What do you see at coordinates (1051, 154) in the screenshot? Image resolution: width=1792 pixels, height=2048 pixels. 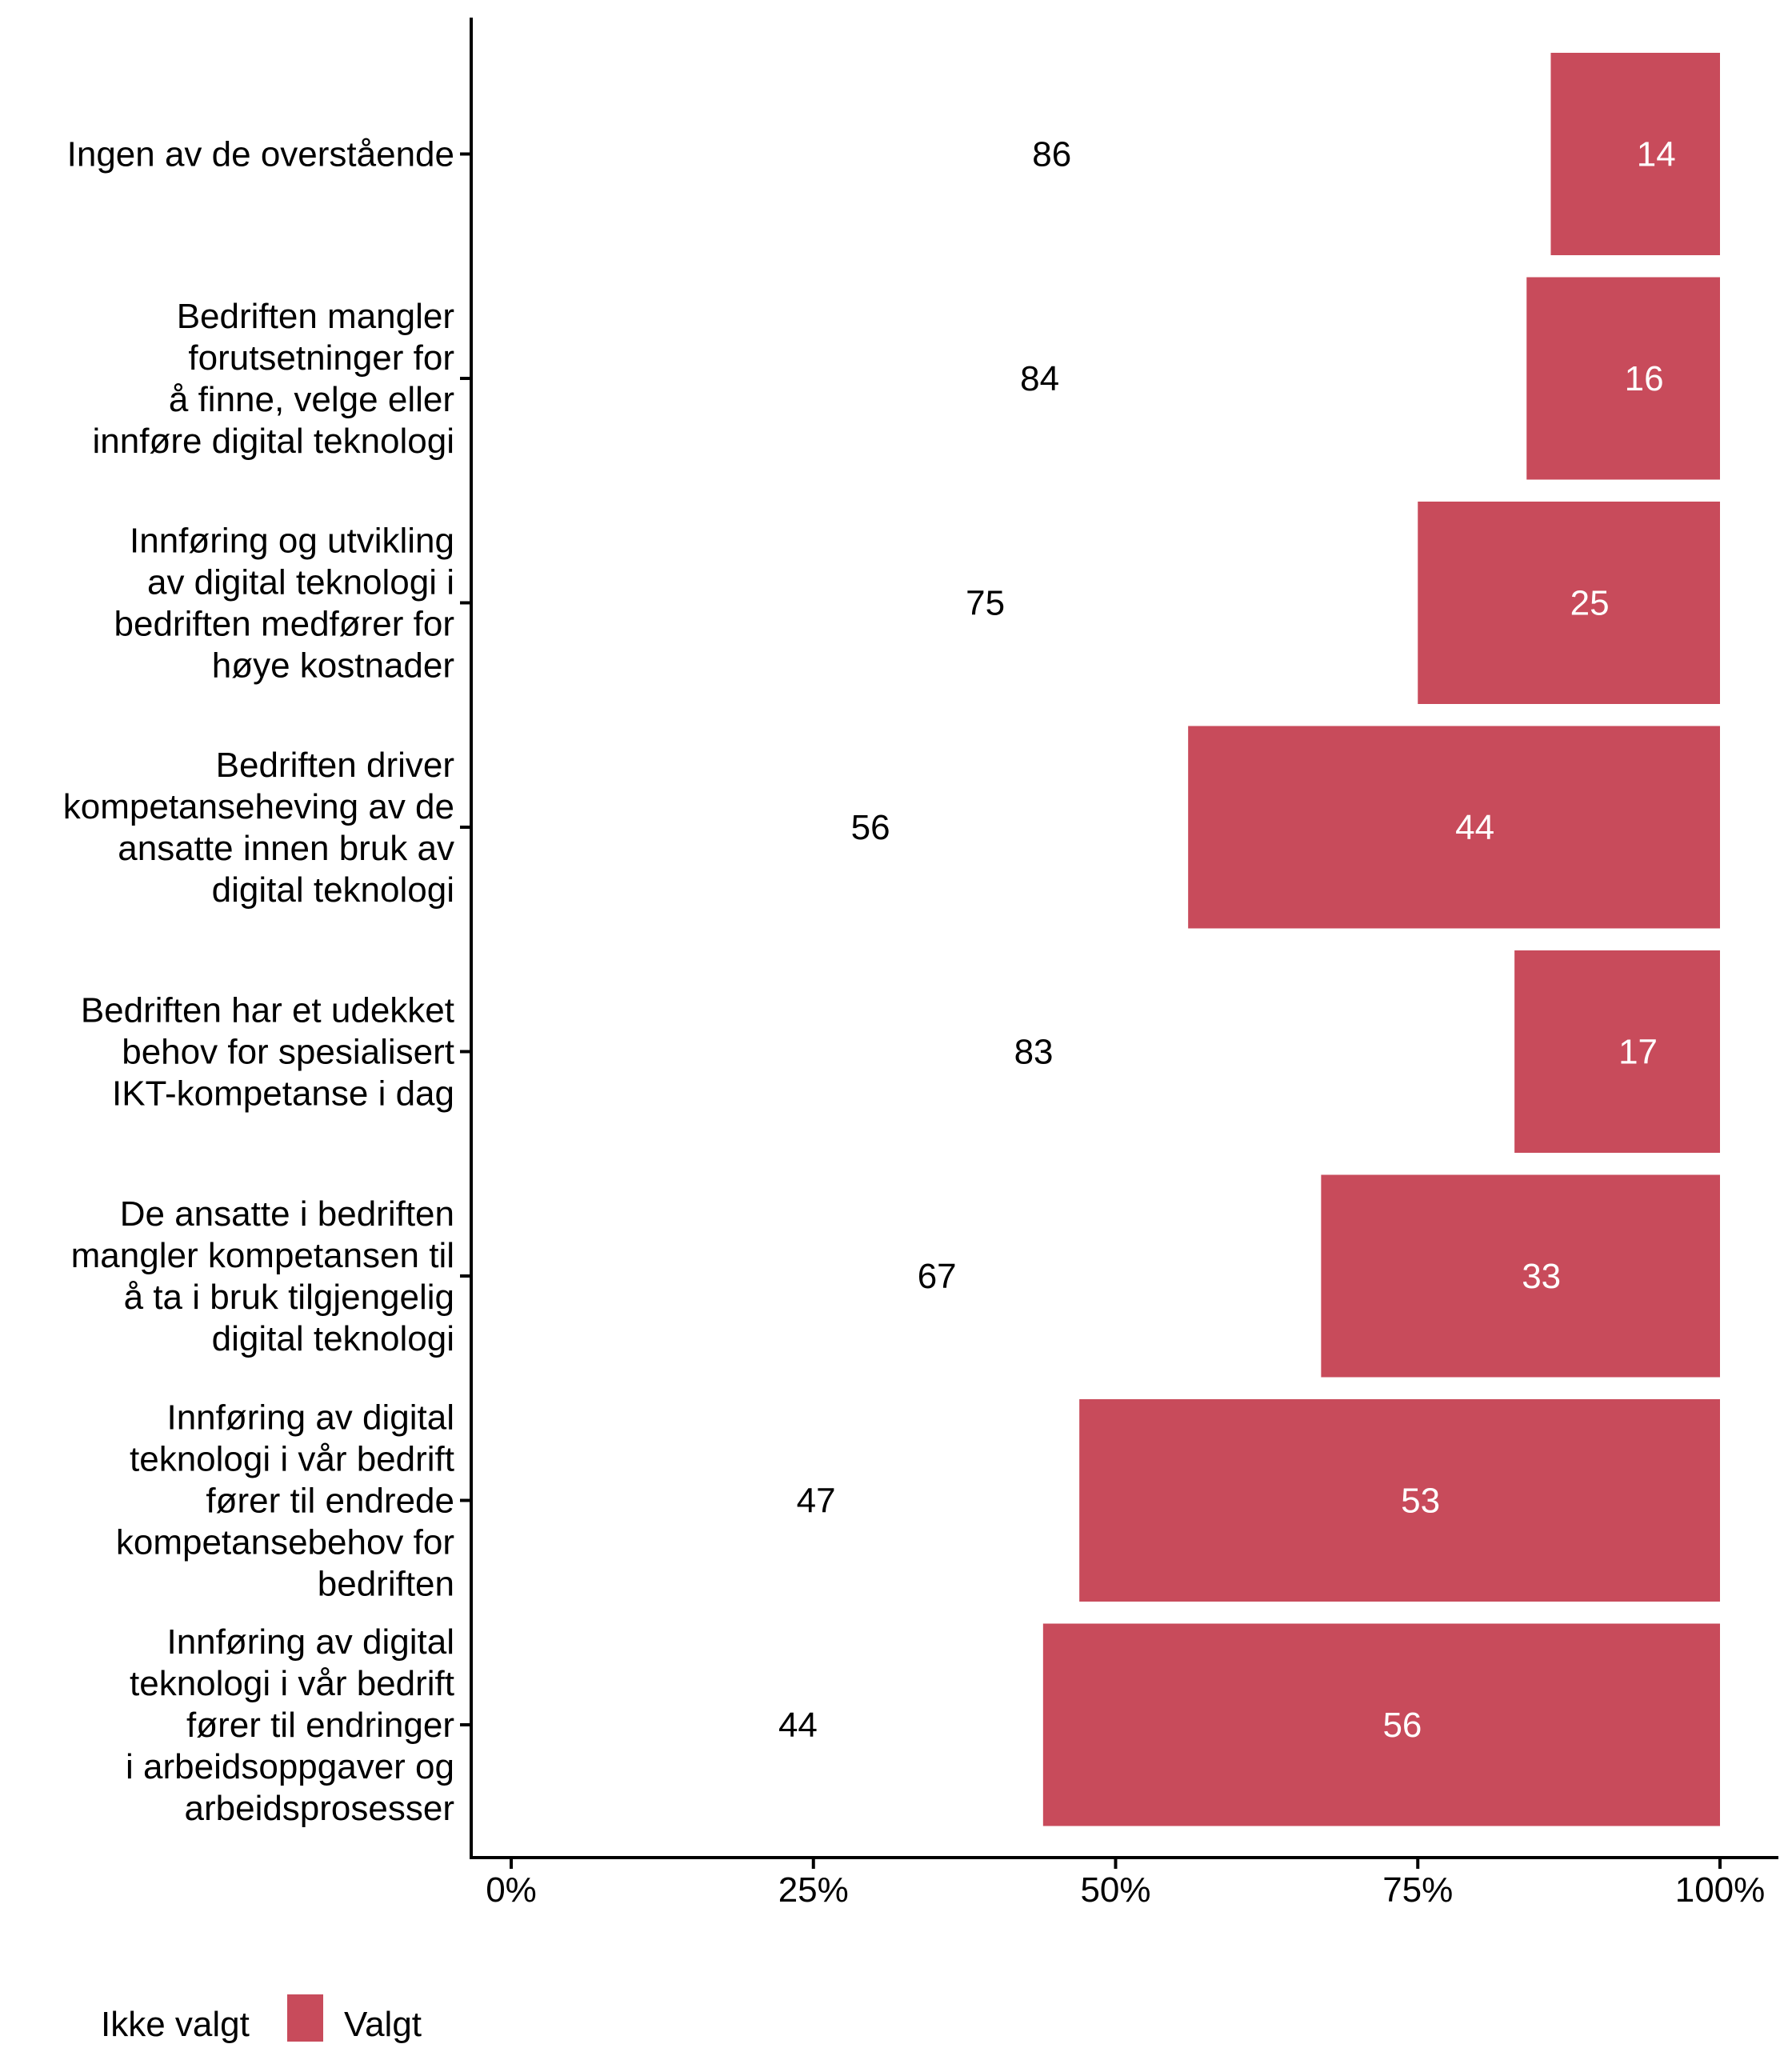 I see `value-label-ikke-valgt: 86` at bounding box center [1051, 154].